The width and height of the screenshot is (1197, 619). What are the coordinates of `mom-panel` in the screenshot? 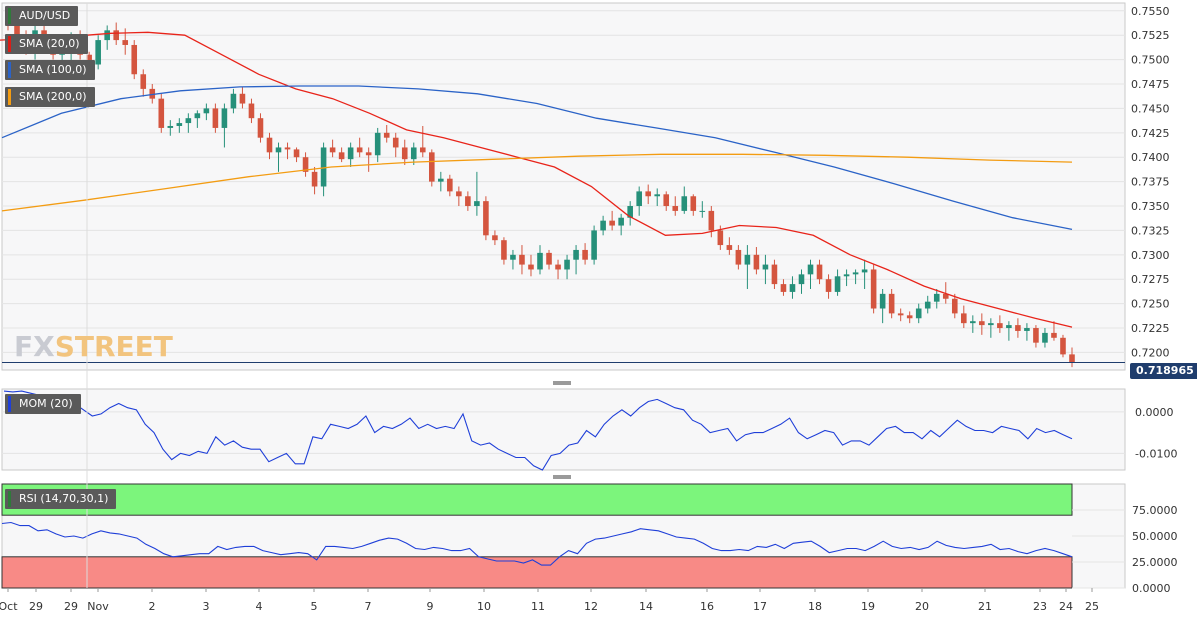 It's located at (563, 429).